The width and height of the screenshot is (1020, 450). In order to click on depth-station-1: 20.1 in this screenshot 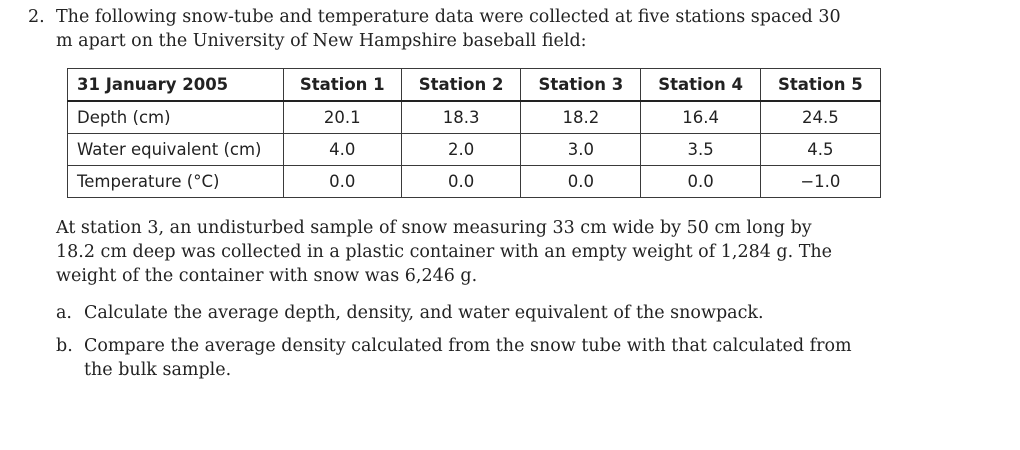, I will do `click(342, 117)`.